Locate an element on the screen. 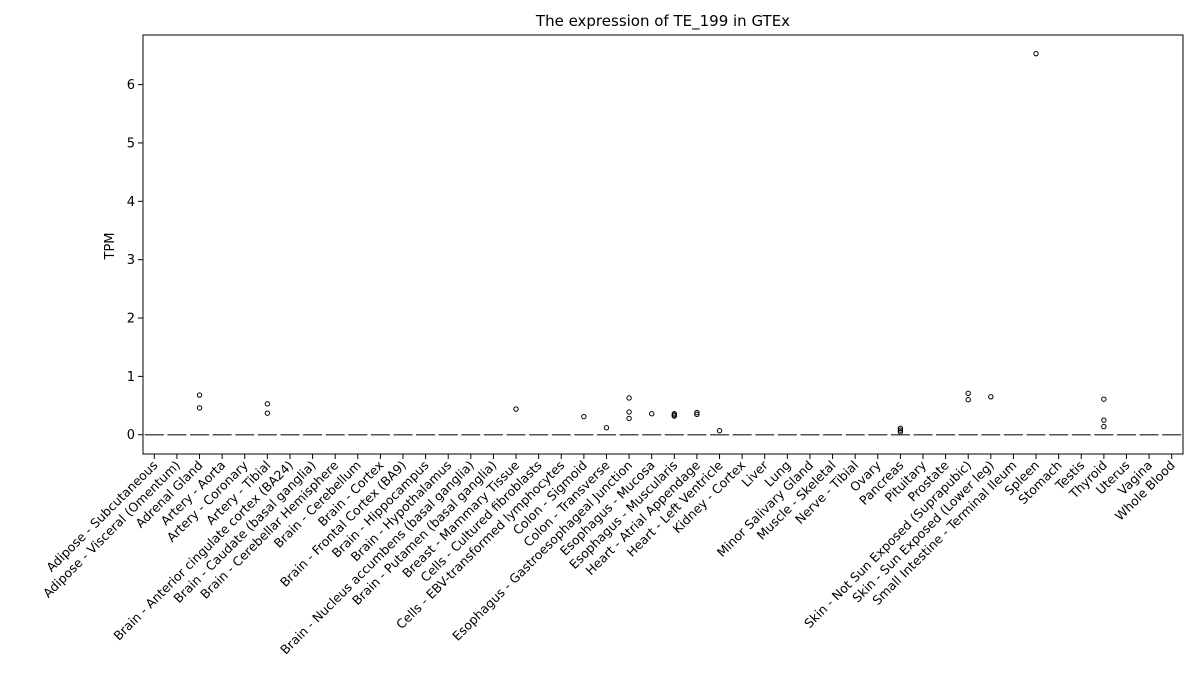 The height and width of the screenshot is (700, 1200). y-axis-ticks: 0 1 2 3 4 5 6 is located at coordinates (135, 260).